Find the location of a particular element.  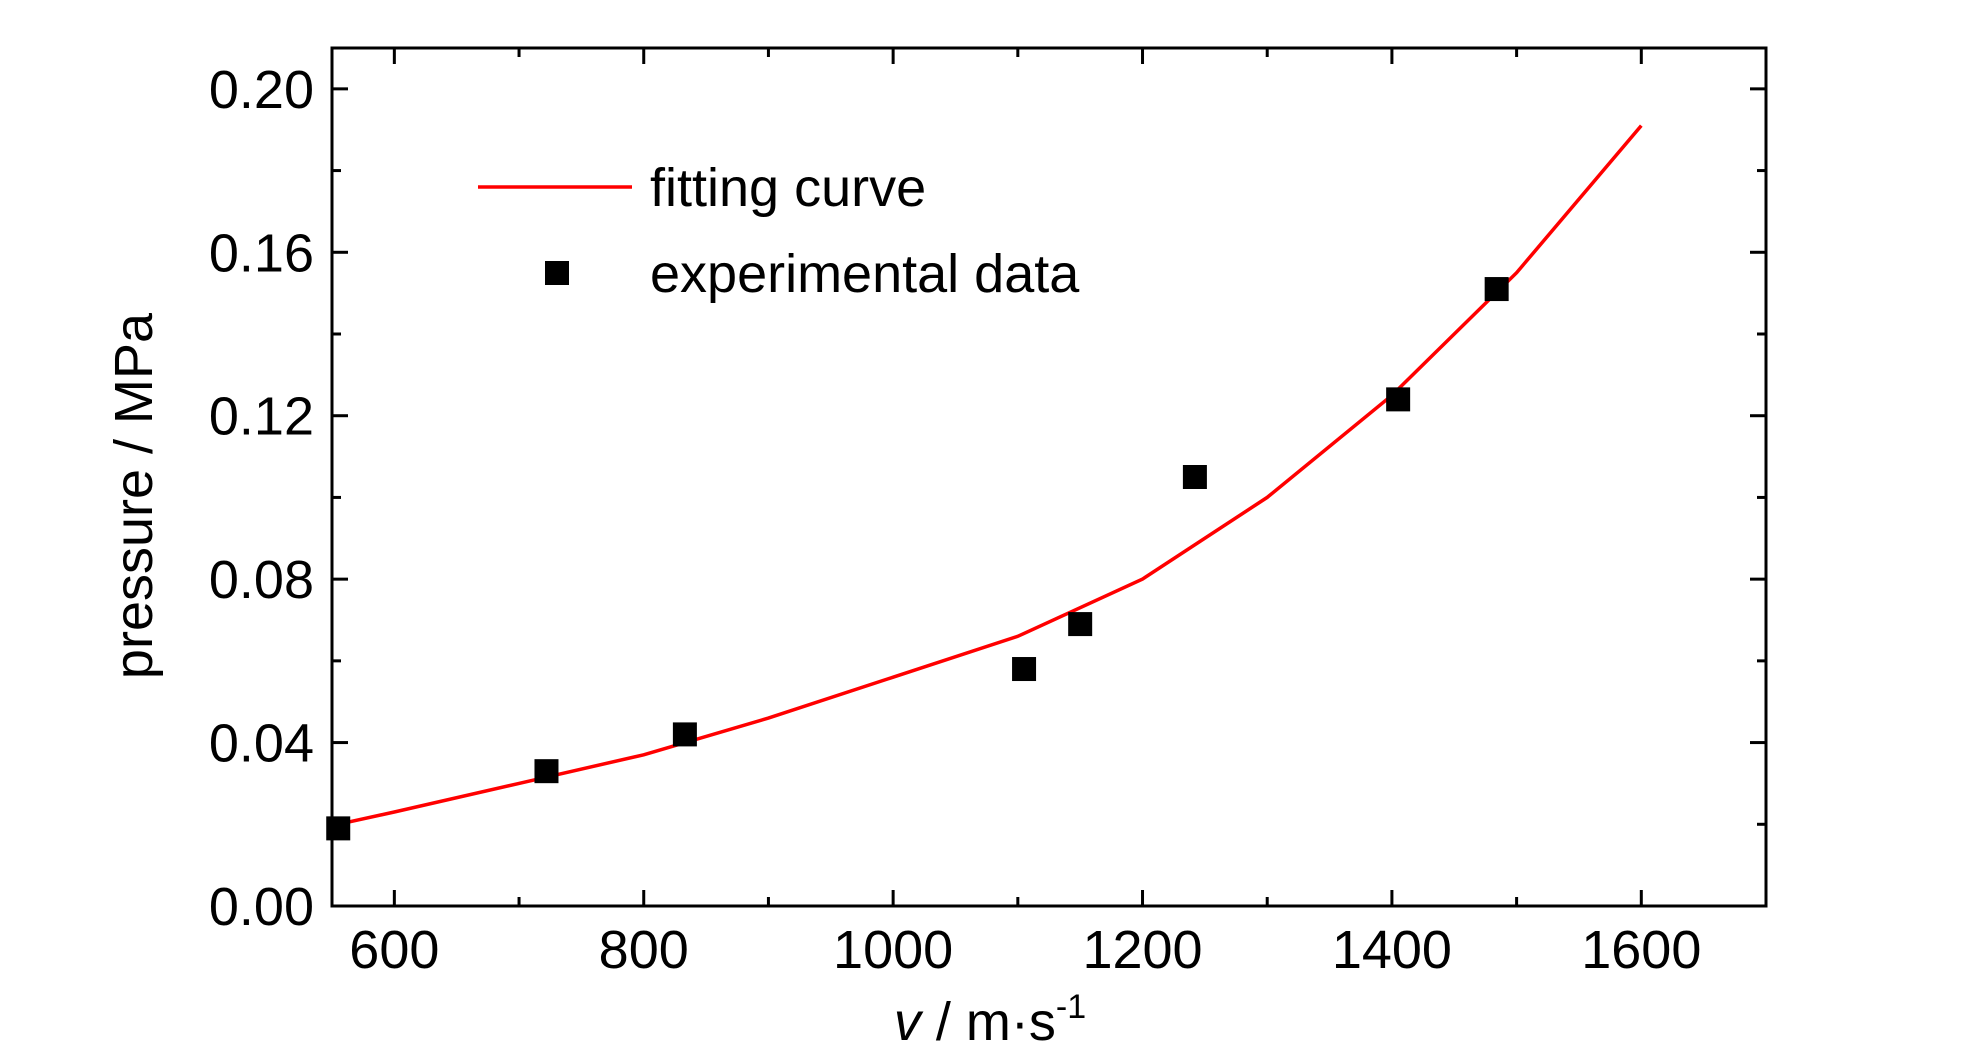

y-tick-label: 0.00 is located at coordinates (261, 907).